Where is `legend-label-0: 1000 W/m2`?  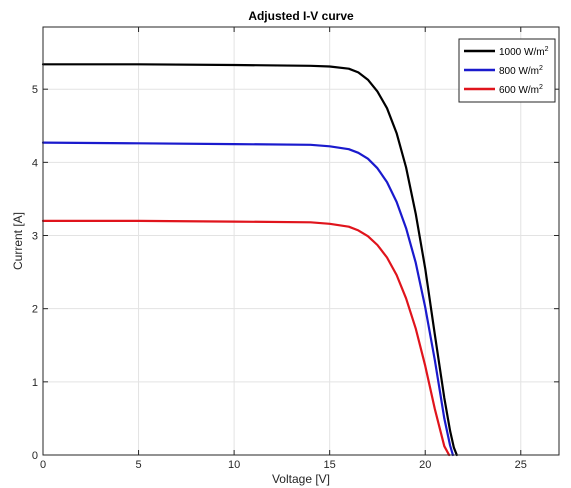
legend-label-0: 1000 W/m2 is located at coordinates (524, 52).